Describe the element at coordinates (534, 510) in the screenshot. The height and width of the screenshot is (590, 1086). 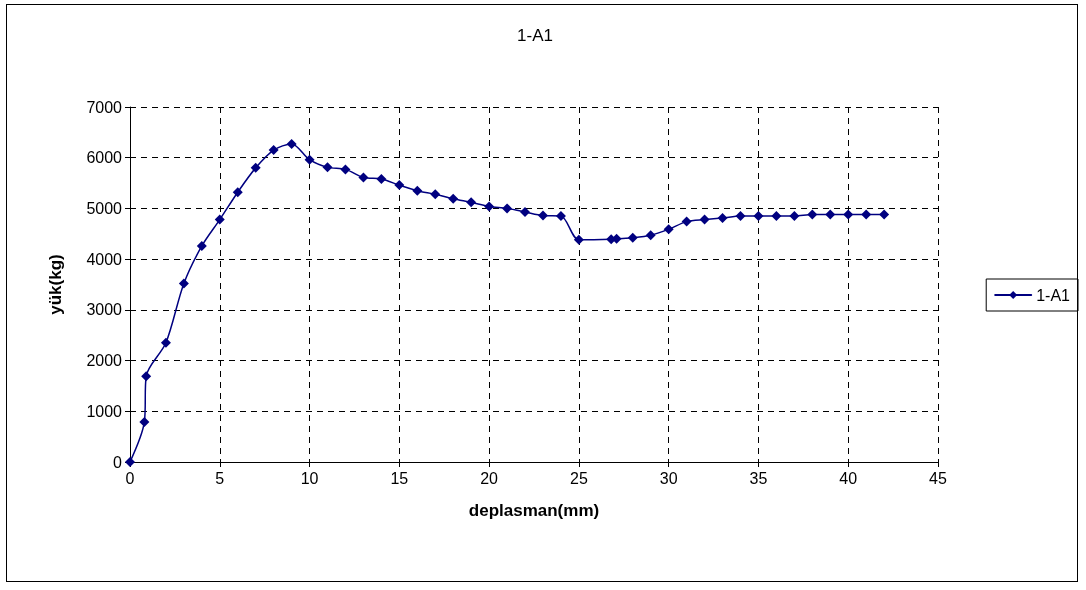
I see `x-axis-title: deplasman(mm)` at that location.